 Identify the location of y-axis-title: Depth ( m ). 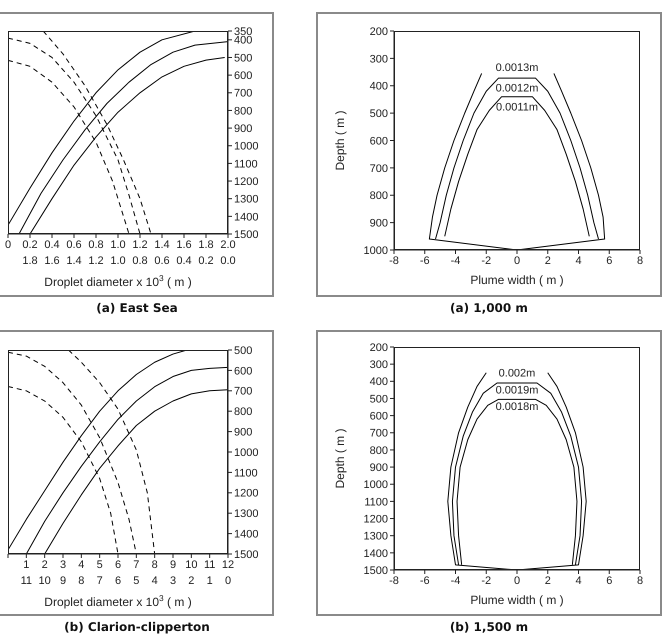
(340, 140).